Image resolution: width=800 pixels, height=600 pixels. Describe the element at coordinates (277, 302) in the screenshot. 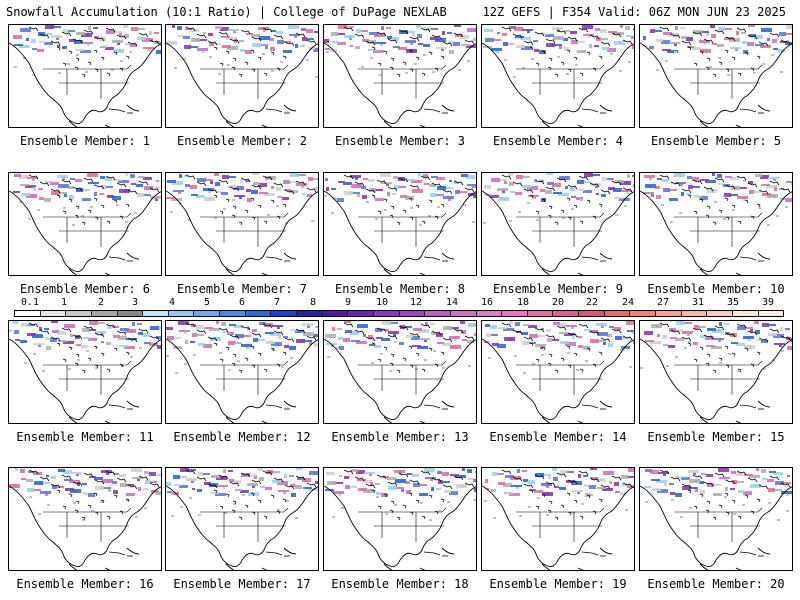

I see `colorbar-tick-label: 7` at that location.